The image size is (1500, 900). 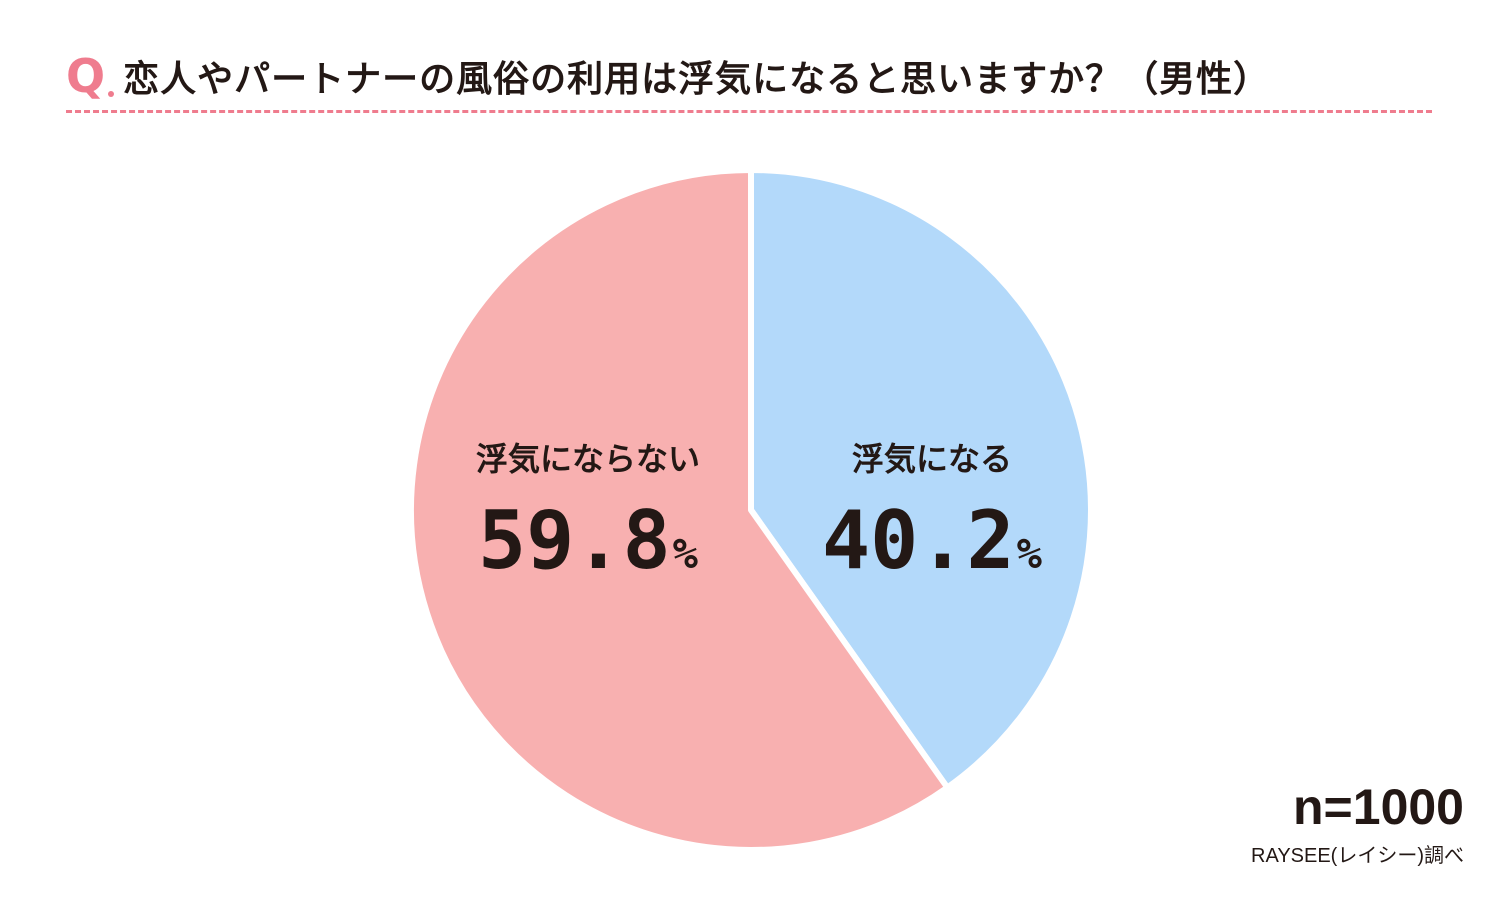 What do you see at coordinates (749, 111) in the screenshot?
I see `title-divider` at bounding box center [749, 111].